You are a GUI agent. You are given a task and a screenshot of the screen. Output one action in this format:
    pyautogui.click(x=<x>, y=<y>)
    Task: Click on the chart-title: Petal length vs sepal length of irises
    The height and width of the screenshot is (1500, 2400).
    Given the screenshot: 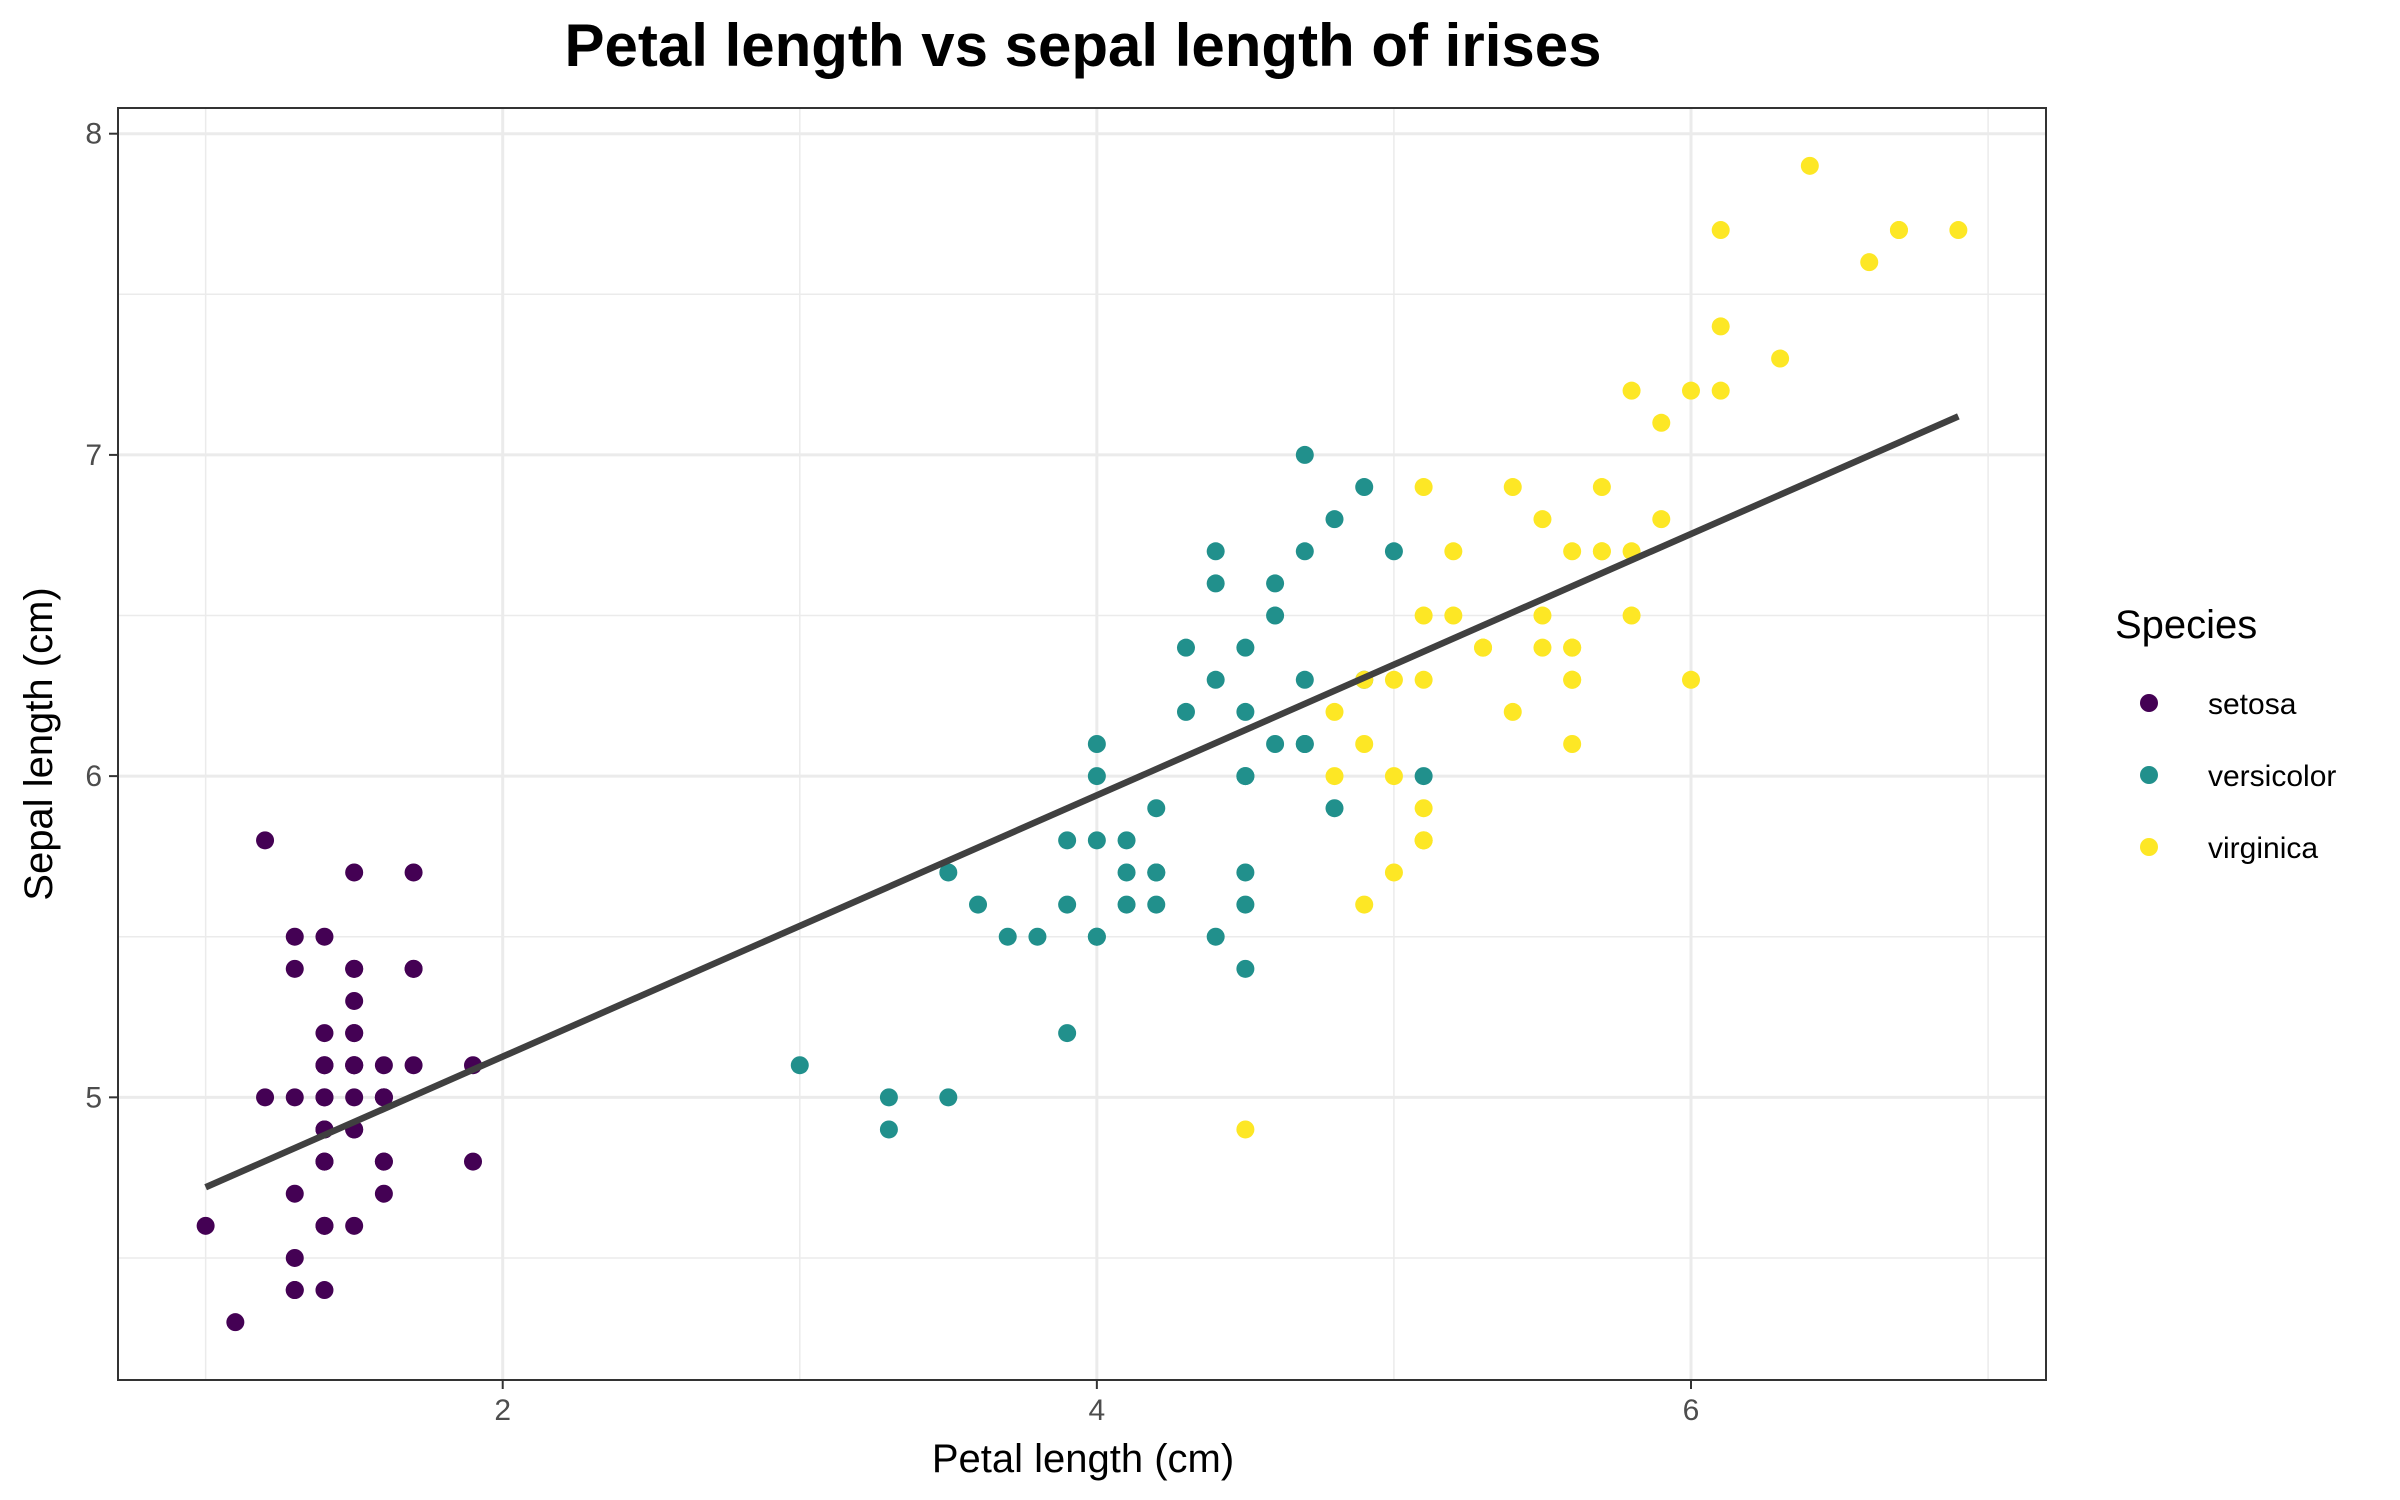 What is the action you would take?
    pyautogui.click(x=1083, y=45)
    